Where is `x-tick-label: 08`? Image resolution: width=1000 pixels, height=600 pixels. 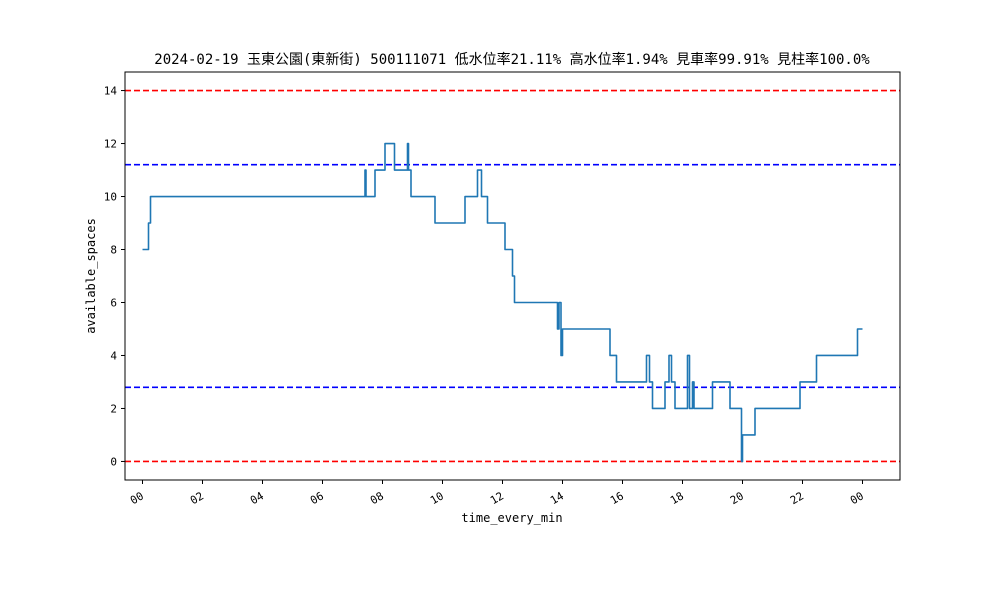 x-tick-label: 08 is located at coordinates (377, 498).